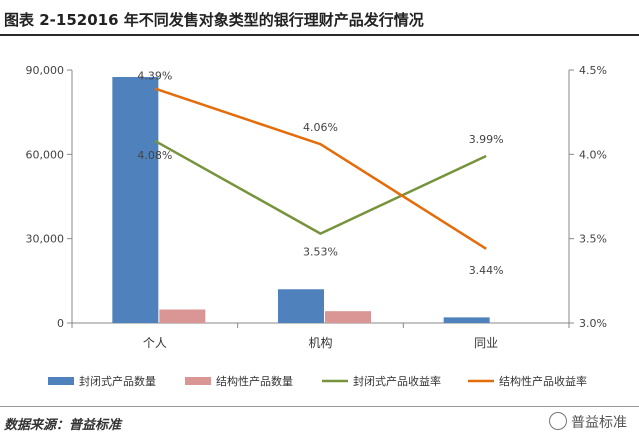 The width and height of the screenshot is (639, 448). I want to click on left-tick-label: 60,000, so click(45, 154).